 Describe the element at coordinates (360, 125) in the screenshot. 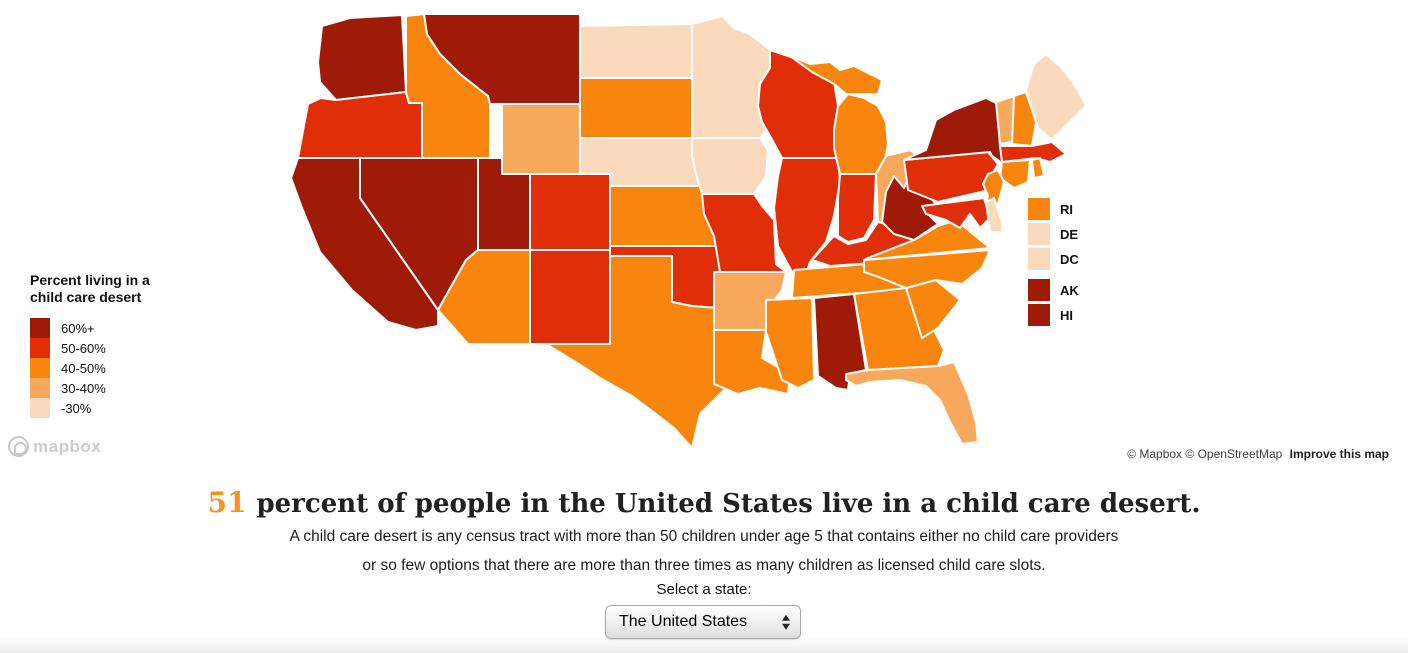

I see `state-OR` at that location.